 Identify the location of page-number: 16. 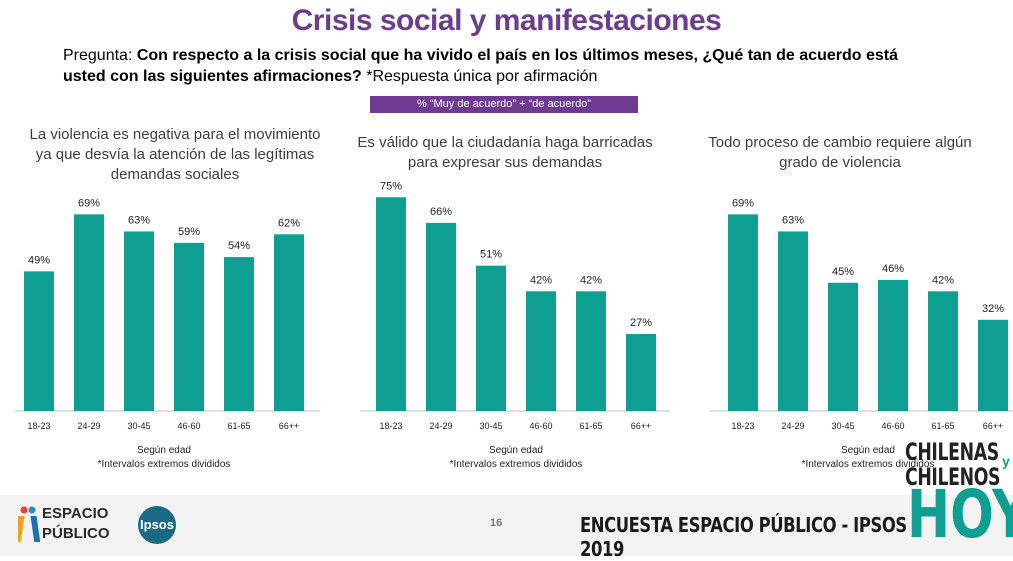
(496, 523).